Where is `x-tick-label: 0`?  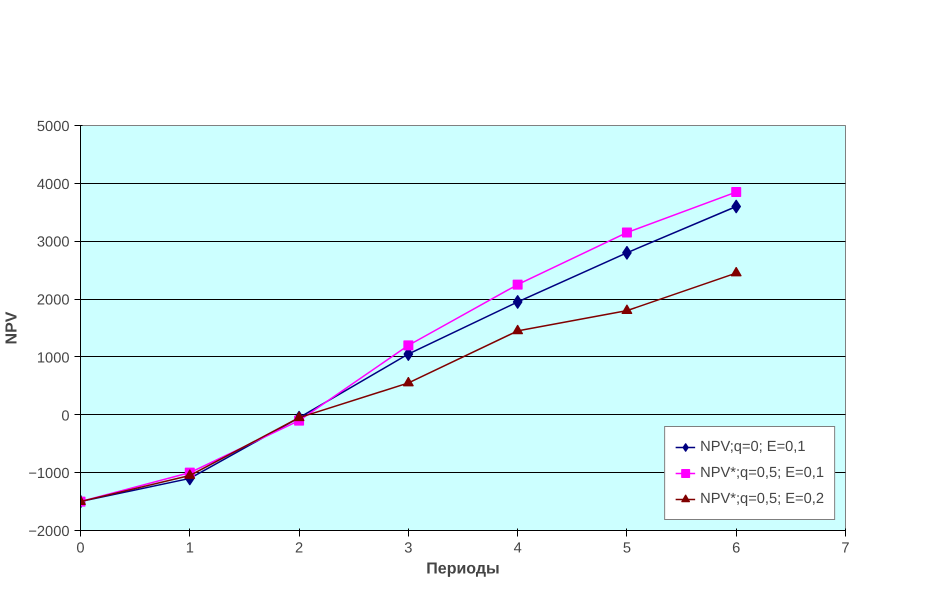
x-tick-label: 0 is located at coordinates (80, 548).